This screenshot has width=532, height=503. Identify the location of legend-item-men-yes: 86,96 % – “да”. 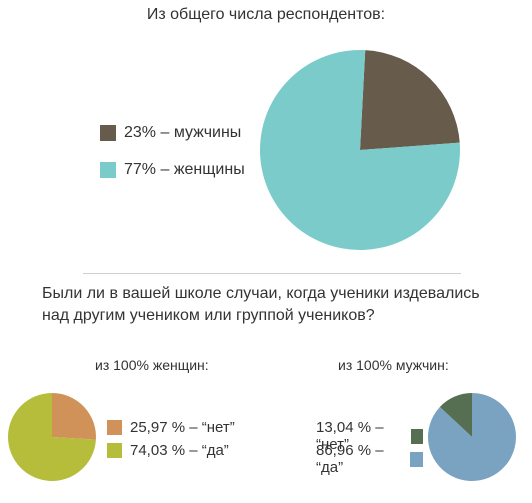
(369, 459).